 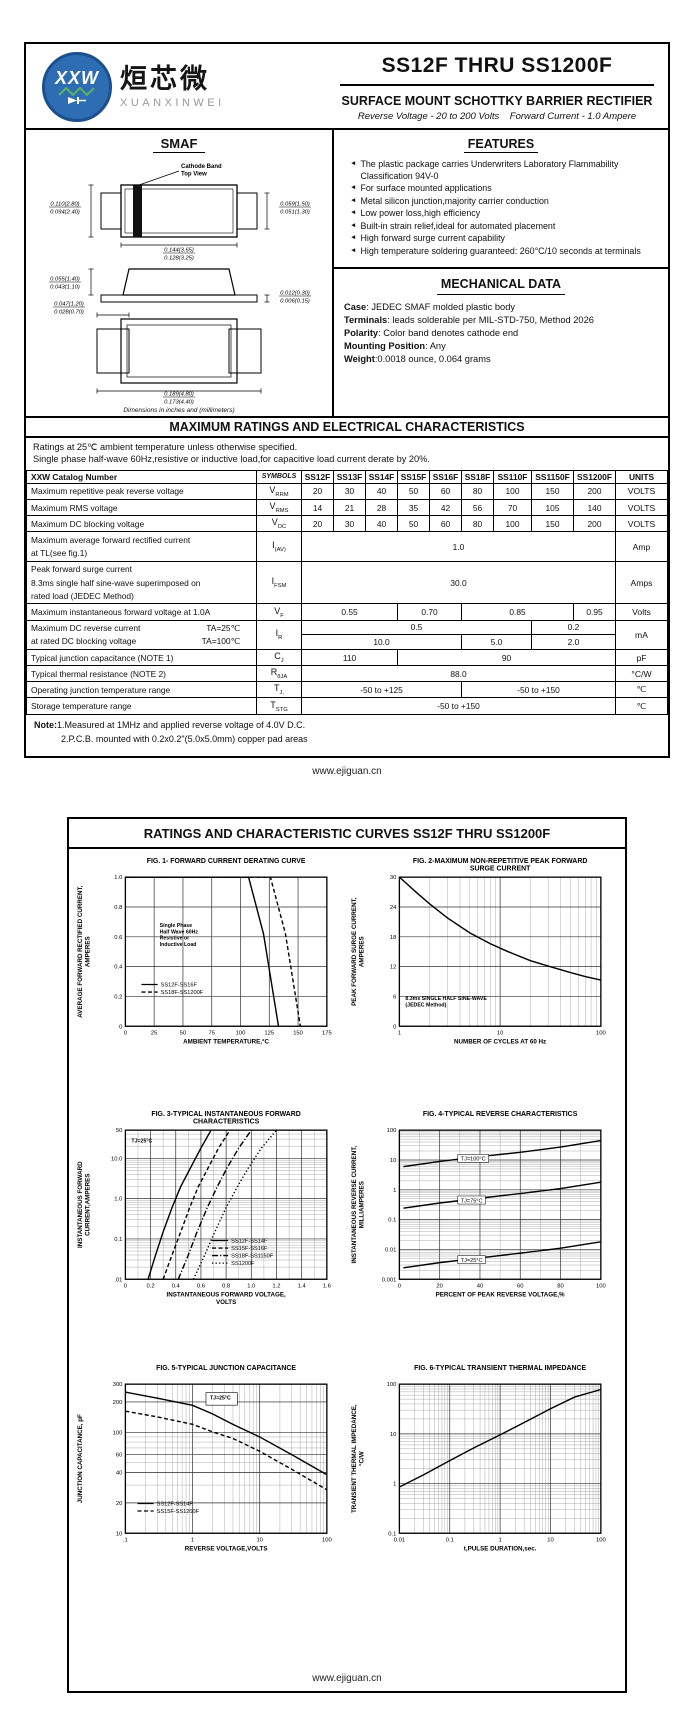 What do you see at coordinates (201, 1287) in the screenshot?
I see `svg-text: 0.6` at bounding box center [201, 1287].